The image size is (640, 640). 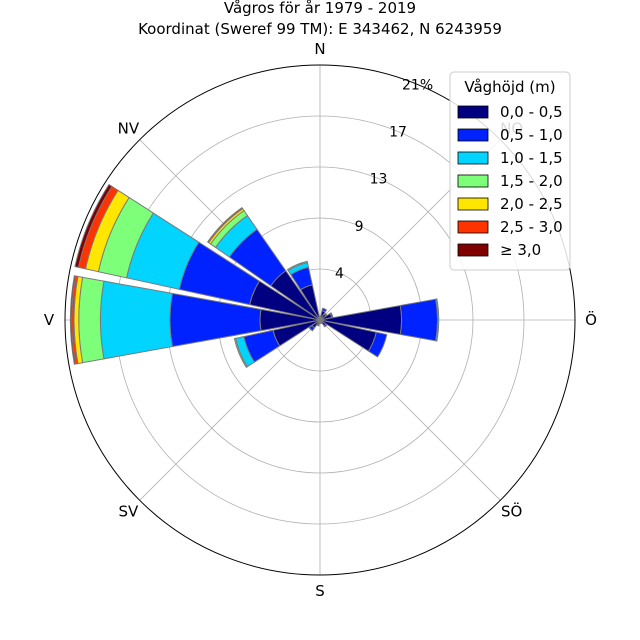 I want to click on direction-label: SÖ, so click(x=511, y=511).